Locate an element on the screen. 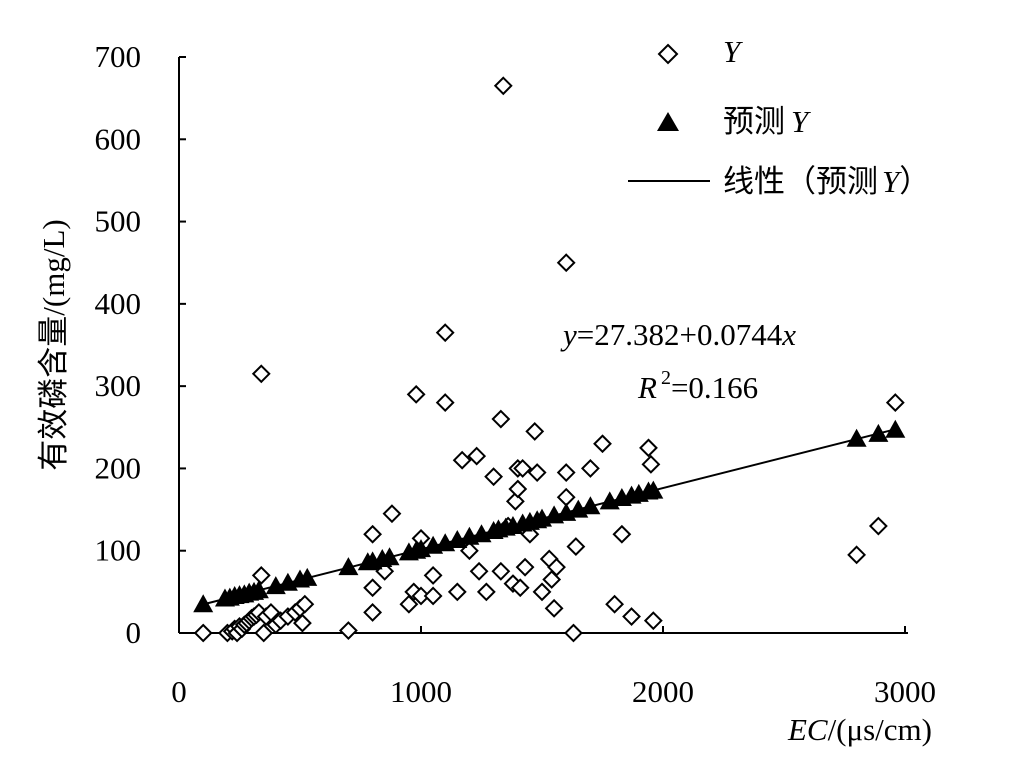 This screenshot has height=777, width=1011. x-axis-label-variable: EC is located at coordinates (807, 729).